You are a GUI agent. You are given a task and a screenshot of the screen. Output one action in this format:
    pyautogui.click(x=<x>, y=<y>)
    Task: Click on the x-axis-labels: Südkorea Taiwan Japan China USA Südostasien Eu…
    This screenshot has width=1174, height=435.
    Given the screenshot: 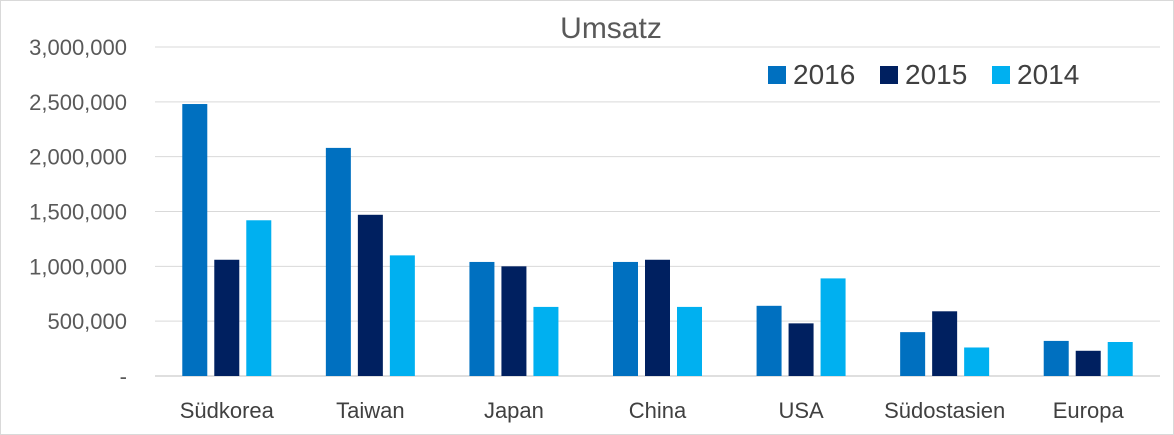 What is the action you would take?
    pyautogui.click(x=652, y=410)
    